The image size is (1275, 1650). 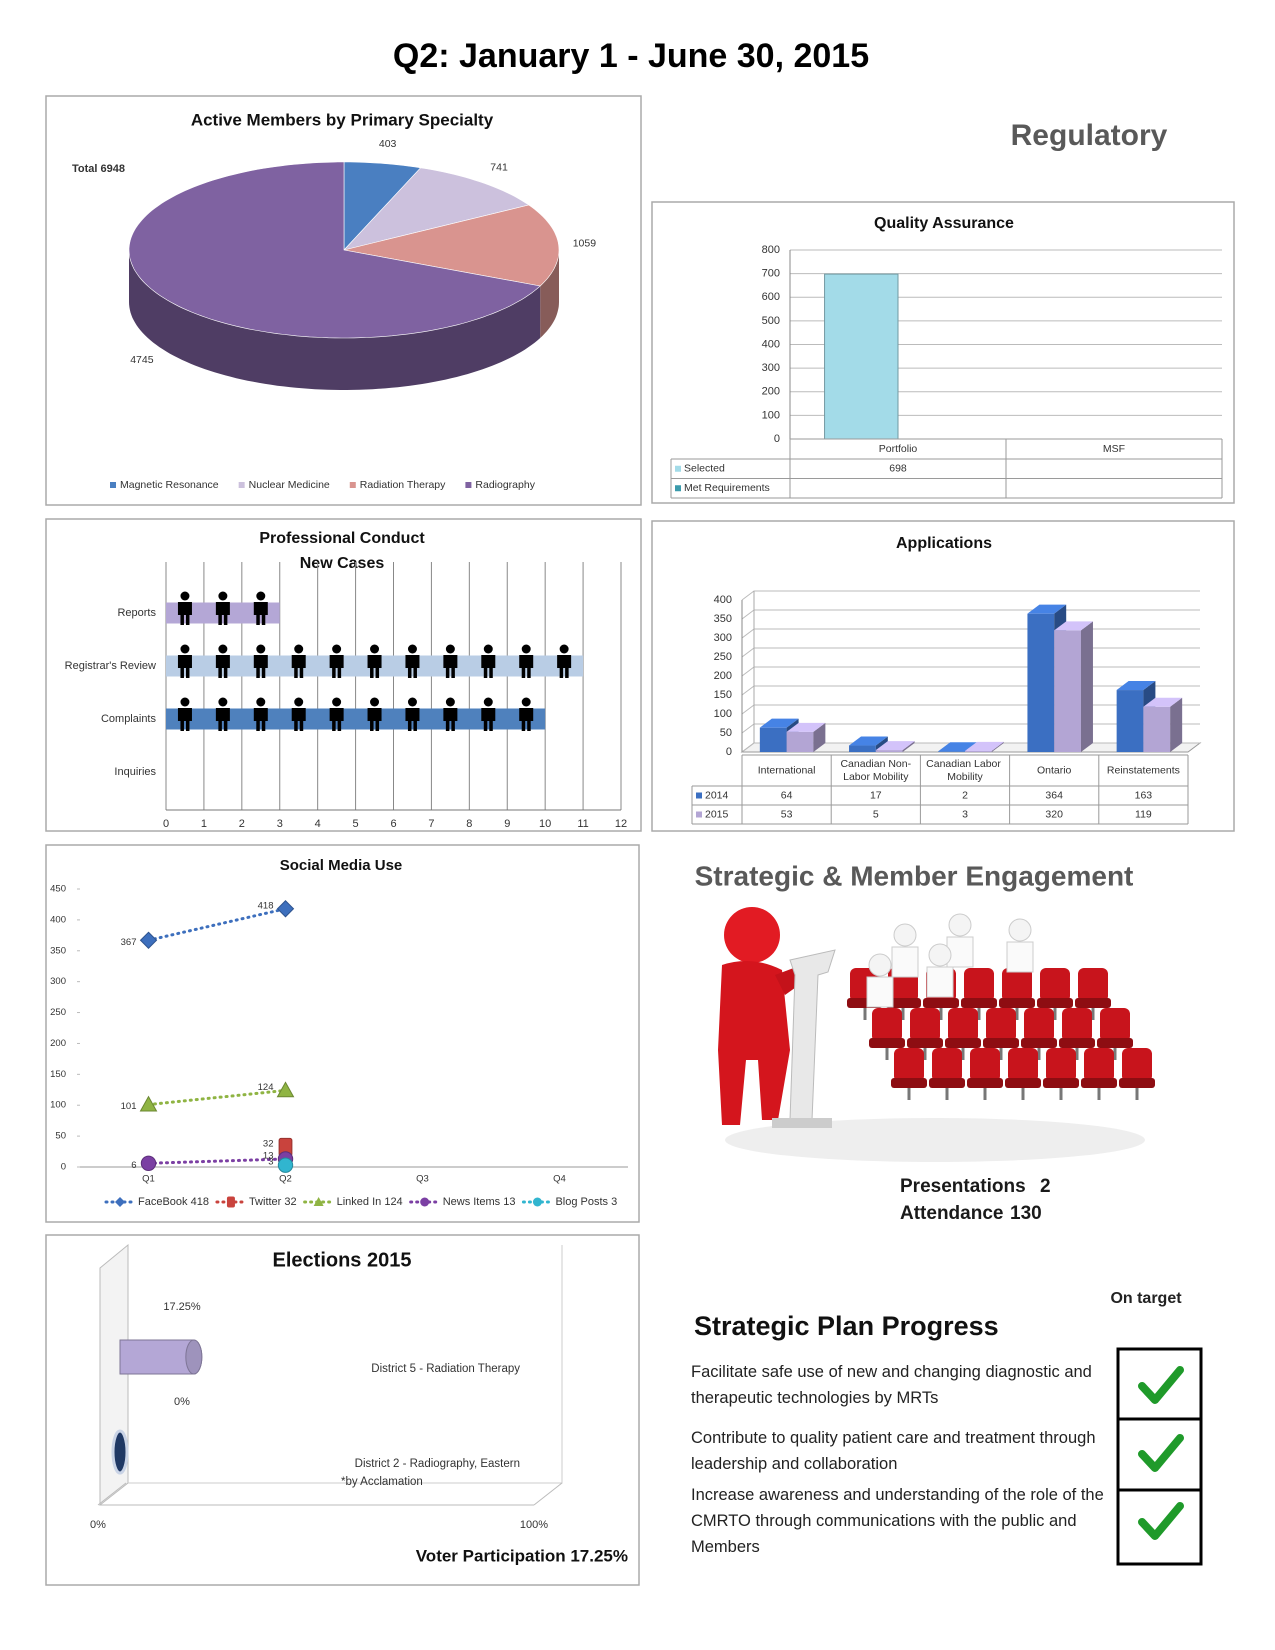 What do you see at coordinates (469, 824) in the screenshot?
I see `x-tick-label: 8` at bounding box center [469, 824].